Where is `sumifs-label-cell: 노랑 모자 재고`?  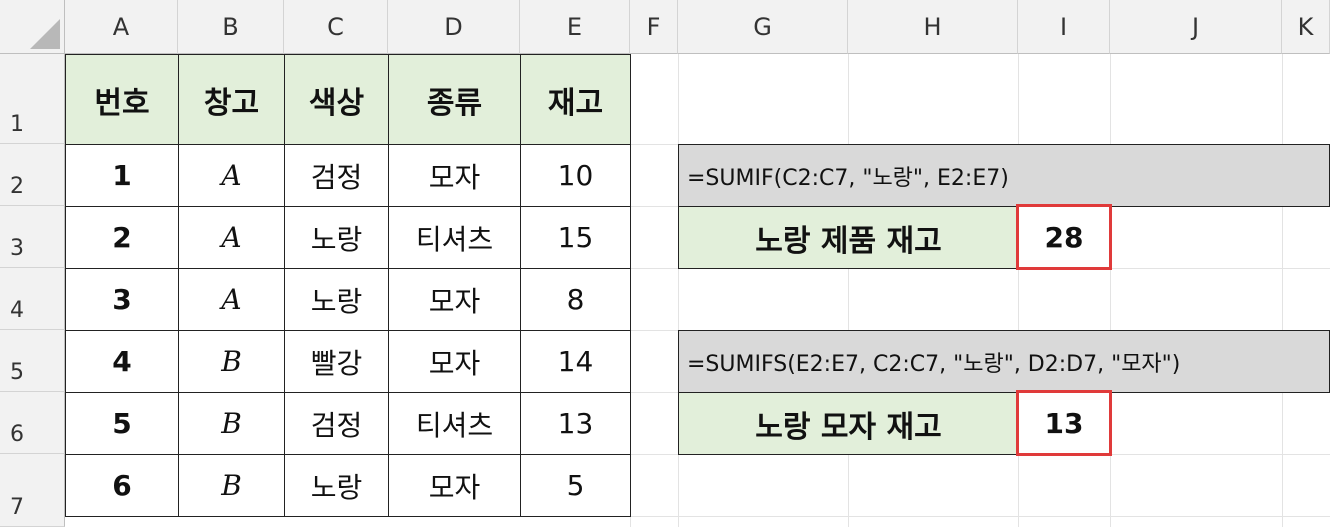
sumifs-label-cell: 노랑 모자 재고 is located at coordinates (848, 423).